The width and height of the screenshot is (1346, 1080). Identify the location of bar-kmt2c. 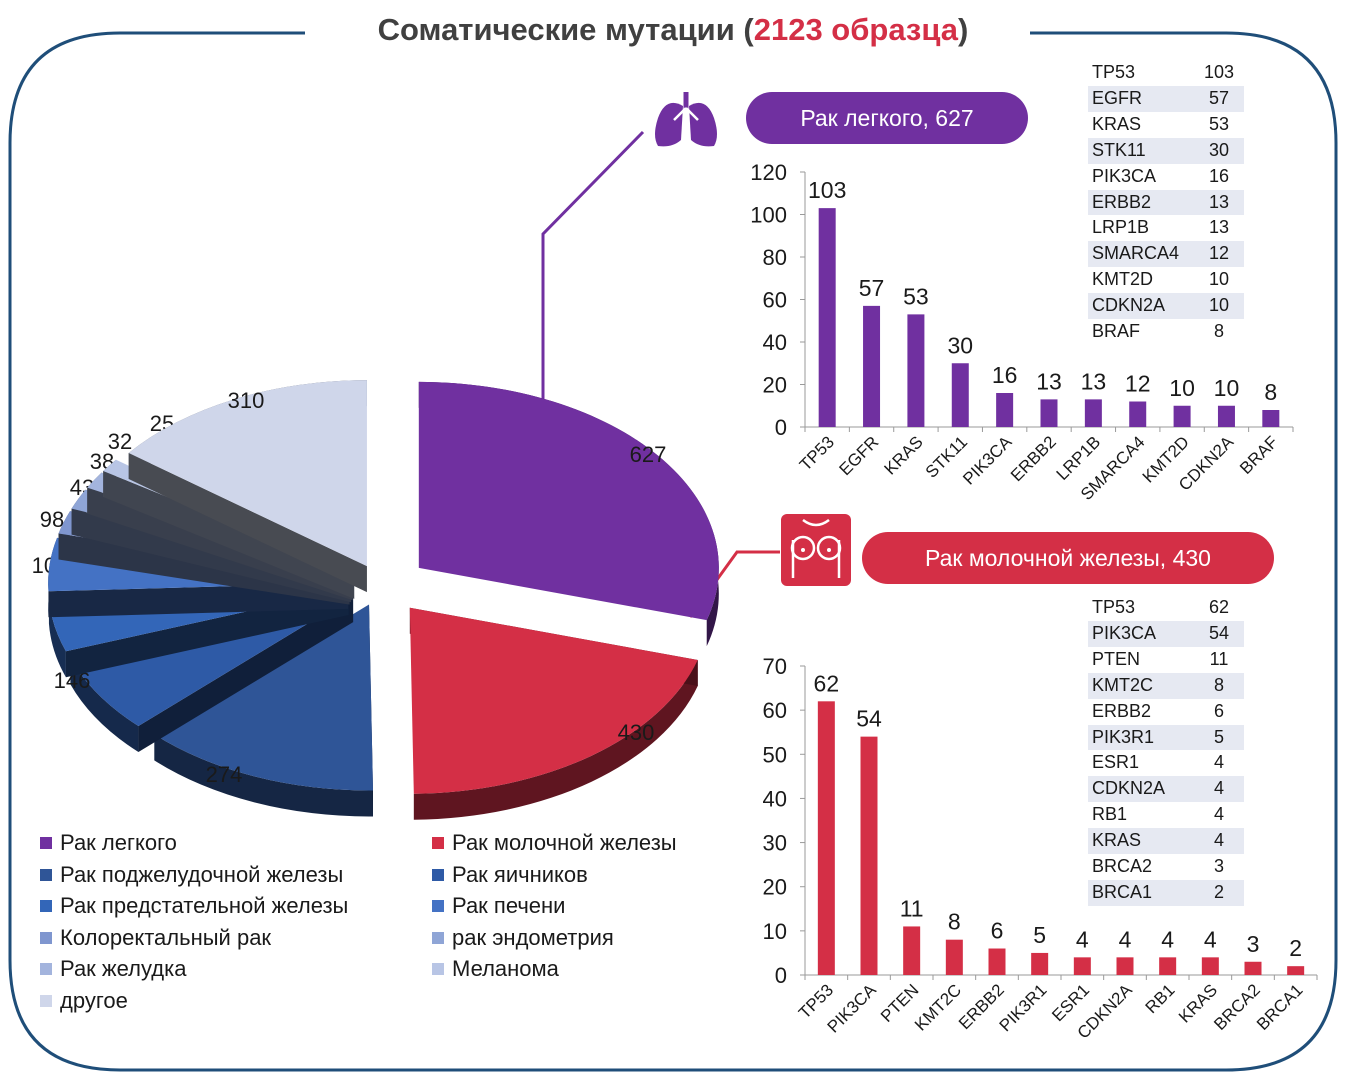
(954, 957).